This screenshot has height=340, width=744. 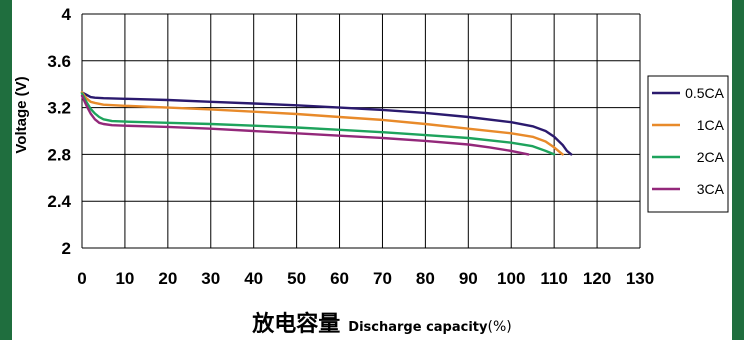 I want to click on x-axis-label-unit: (%), so click(x=499, y=327).